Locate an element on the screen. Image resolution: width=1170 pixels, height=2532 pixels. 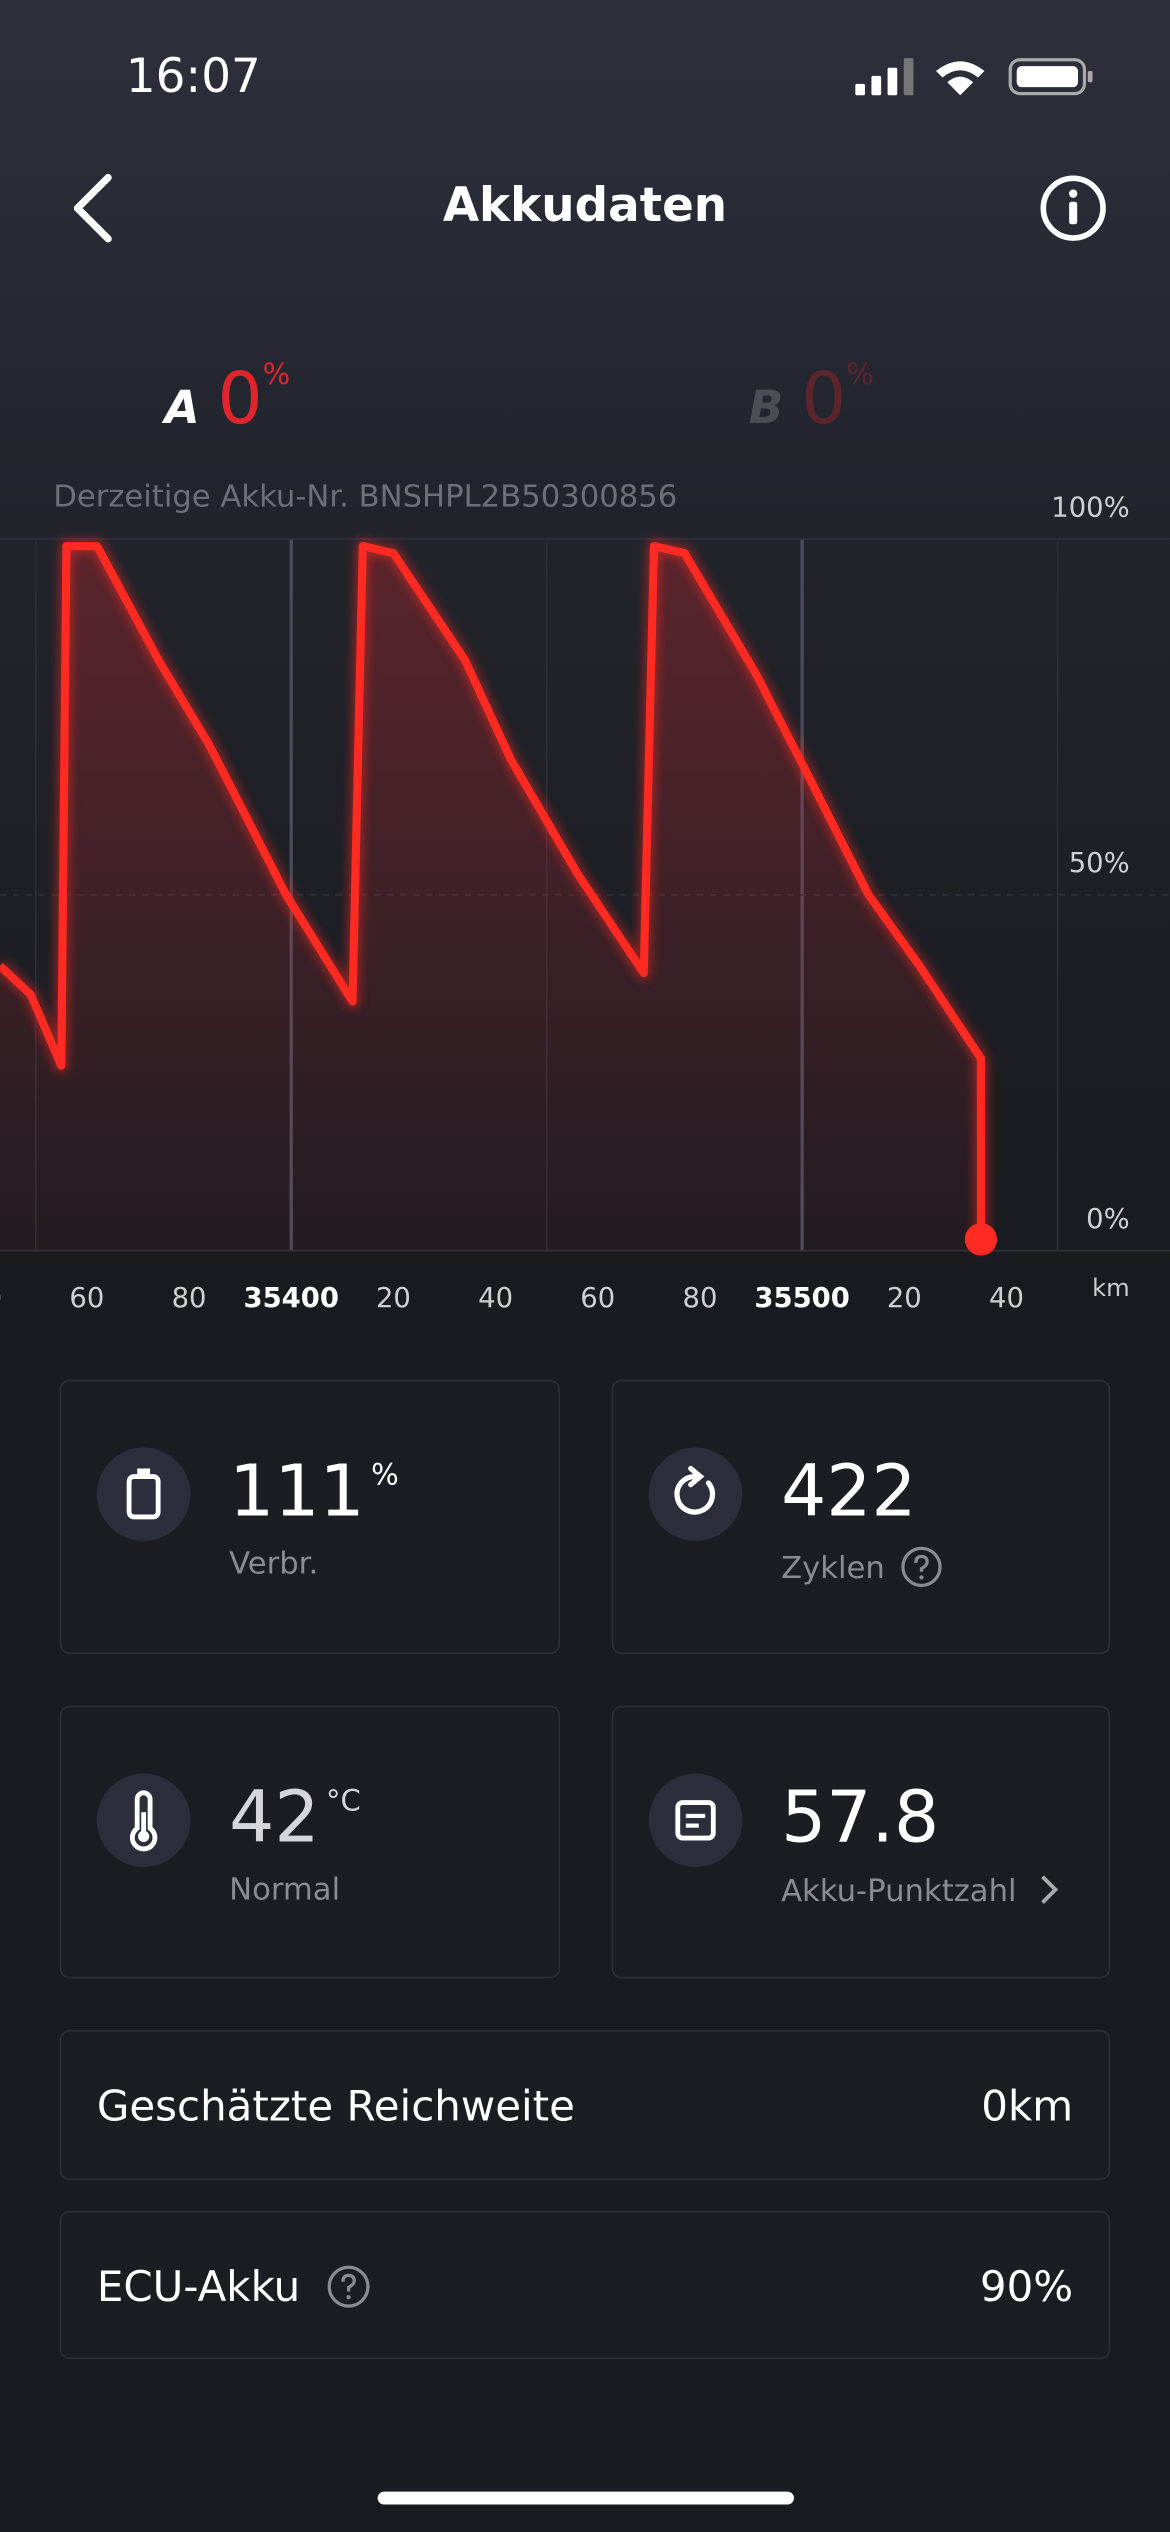
battery-label: B is located at coordinates (766, 407).